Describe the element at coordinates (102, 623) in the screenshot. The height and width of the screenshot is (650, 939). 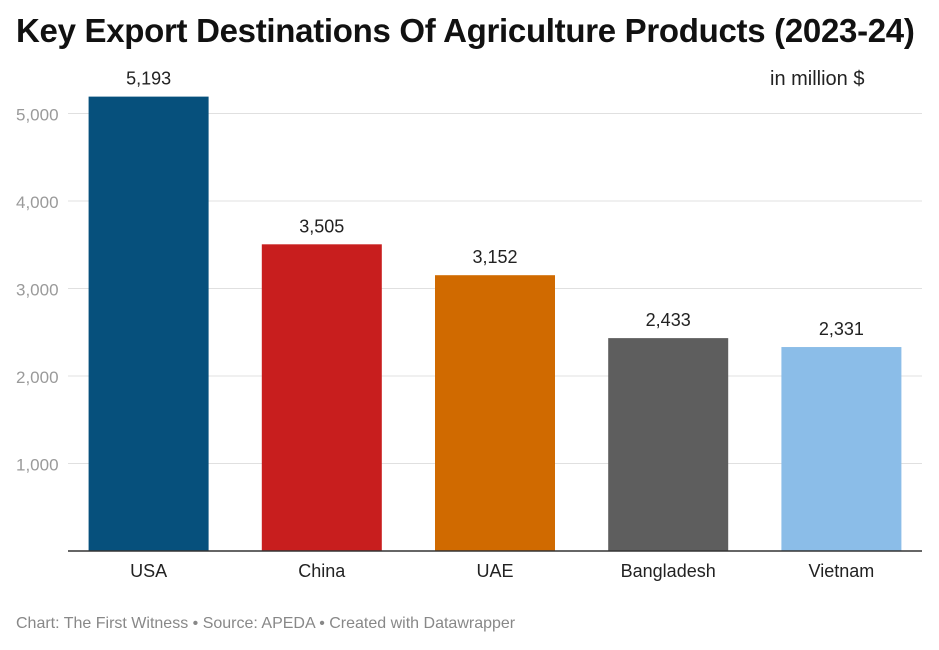
I see `chart-credit: Chart: The First Witness` at that location.